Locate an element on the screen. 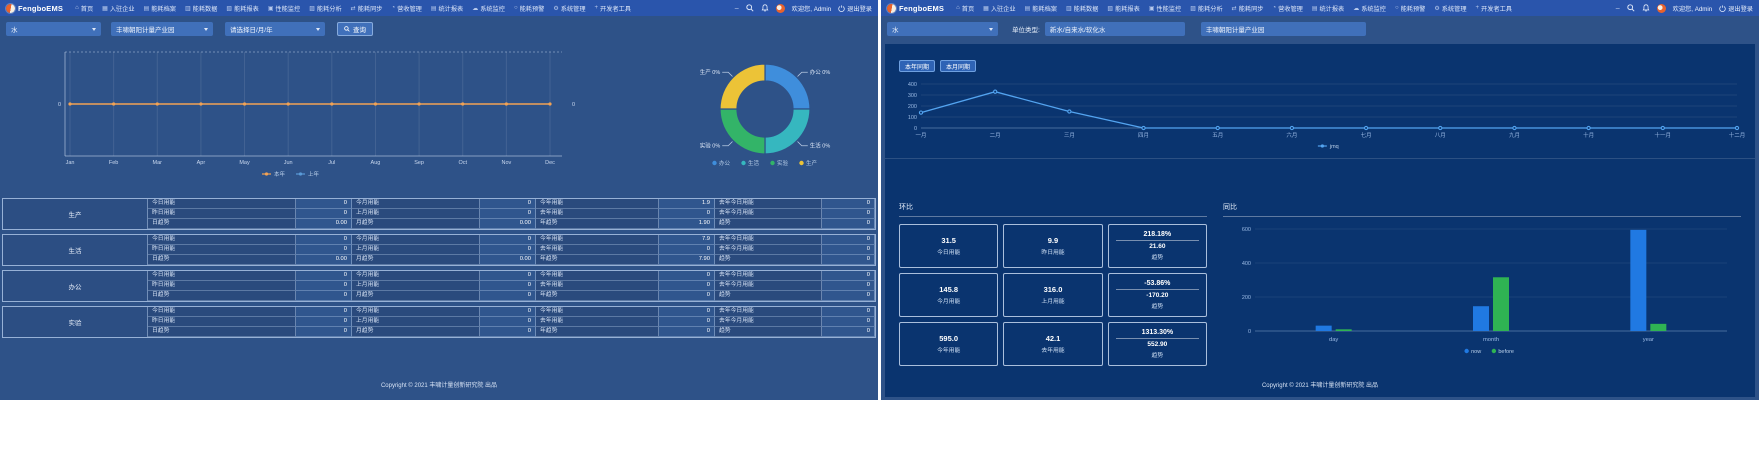  nav-item-label: 能耗同步 is located at coordinates (370, 9).